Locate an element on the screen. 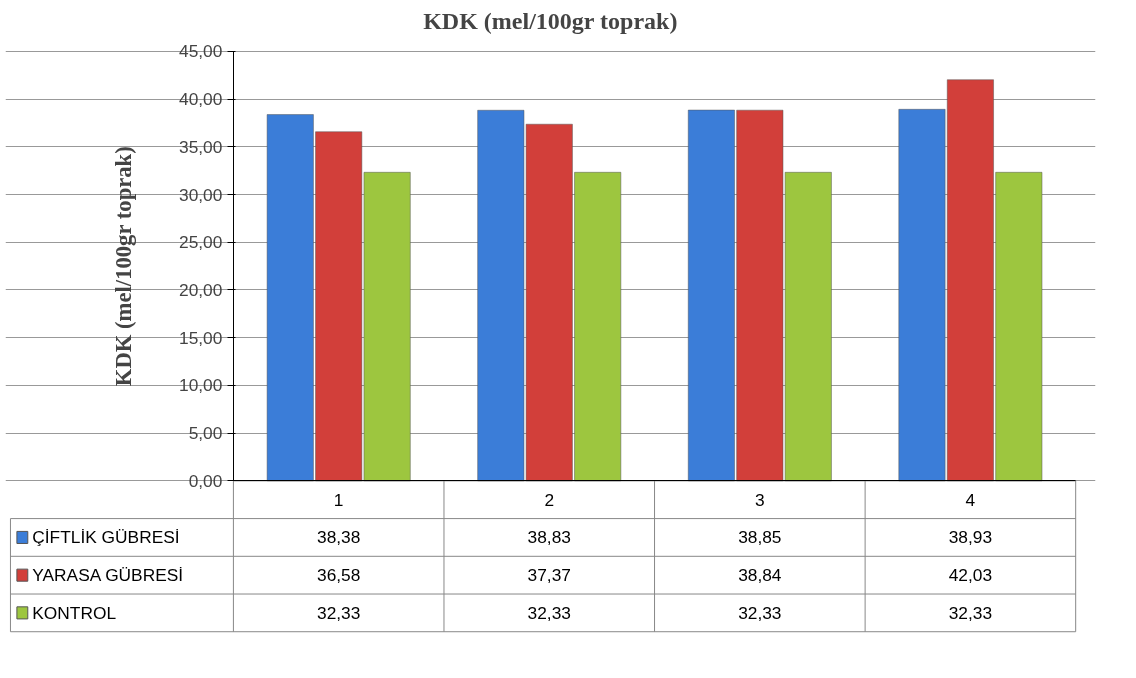  data-label: 38,83 is located at coordinates (549, 537).